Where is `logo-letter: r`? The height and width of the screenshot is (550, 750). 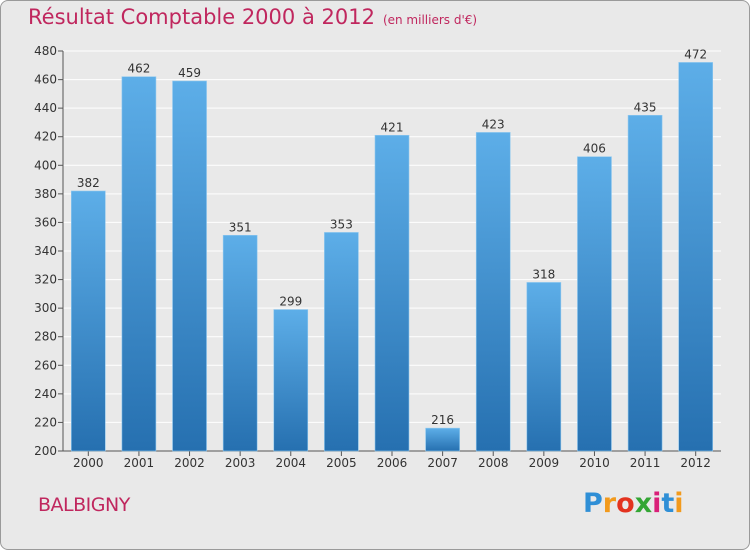 logo-letter: r is located at coordinates (609, 503).